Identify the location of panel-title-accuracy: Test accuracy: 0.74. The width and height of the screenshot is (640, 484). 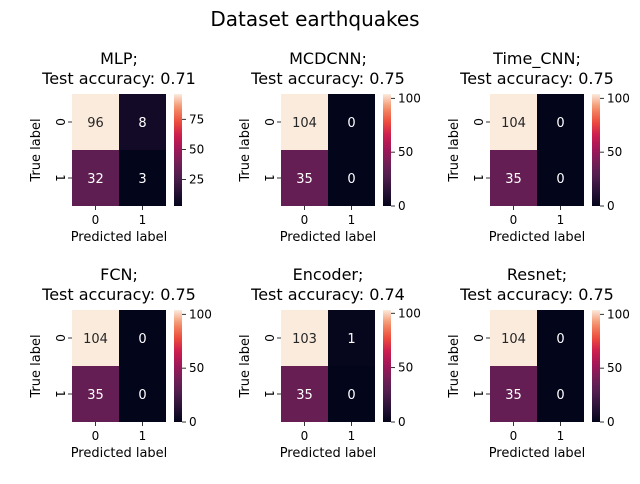
(327, 294).